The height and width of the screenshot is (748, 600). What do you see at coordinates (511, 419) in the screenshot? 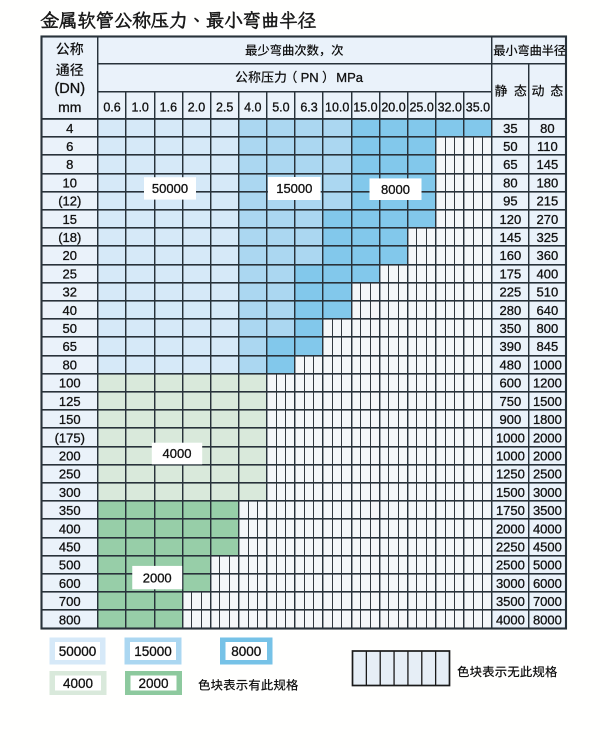
I see `svg-text: 900` at bounding box center [511, 419].